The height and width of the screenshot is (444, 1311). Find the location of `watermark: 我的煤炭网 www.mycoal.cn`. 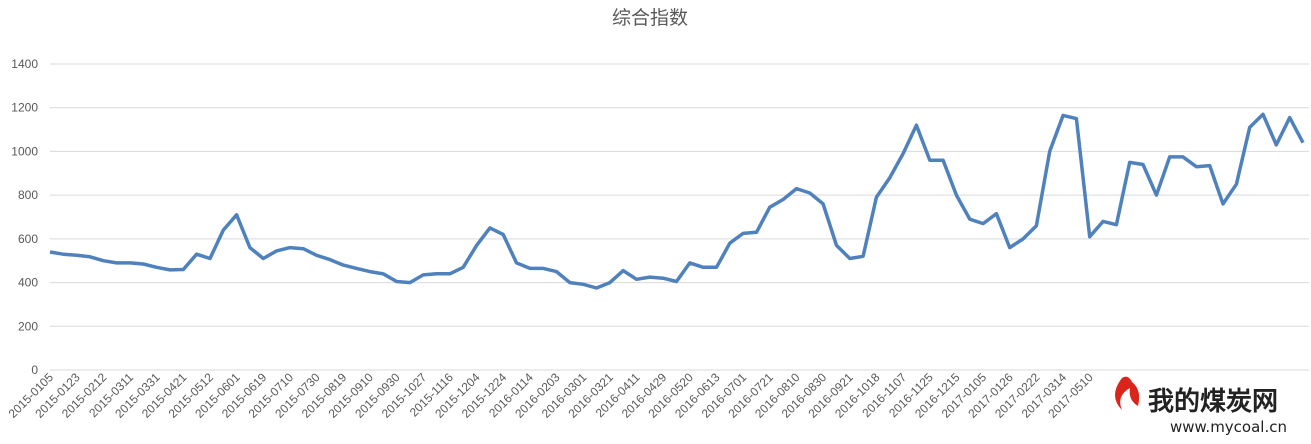

watermark: 我的煤炭网 www.mycoal.cn is located at coordinates (1201, 406).